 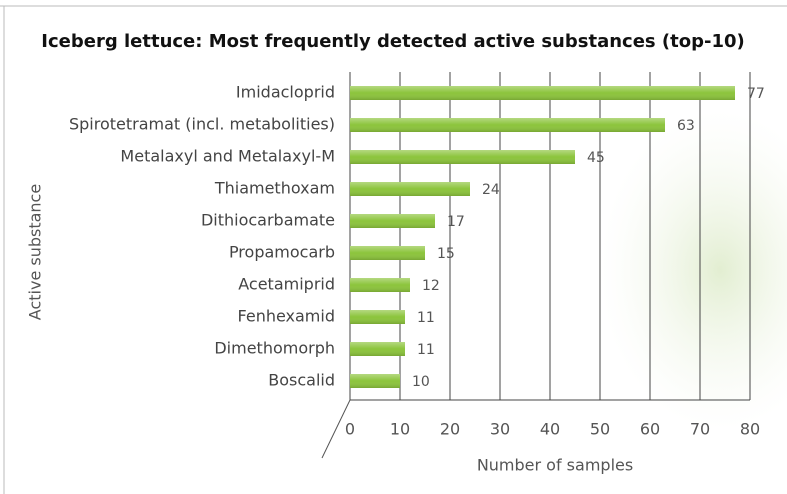 What do you see at coordinates (600, 429) in the screenshot?
I see `x-tick-label: 50` at bounding box center [600, 429].